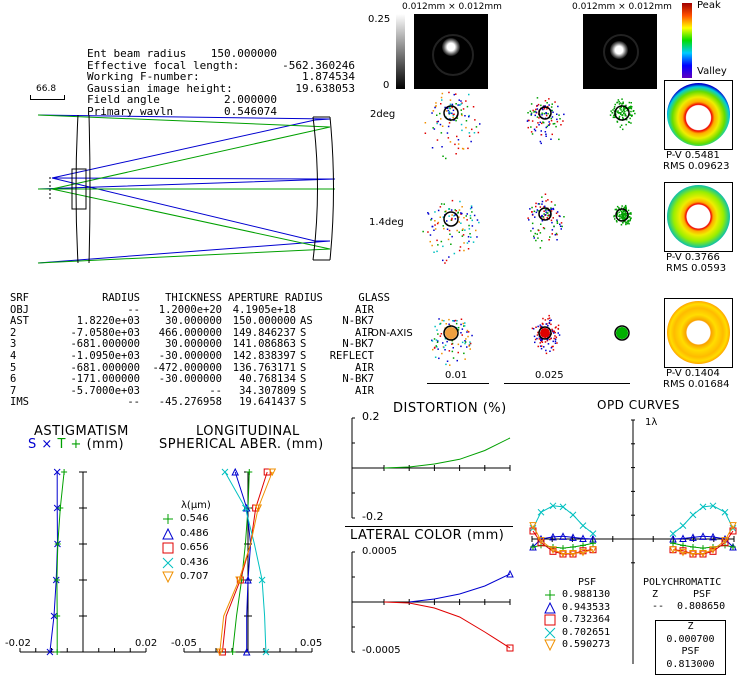  What do you see at coordinates (622, 215) in the screenshot?
I see `airy-disk` at bounding box center [622, 215].